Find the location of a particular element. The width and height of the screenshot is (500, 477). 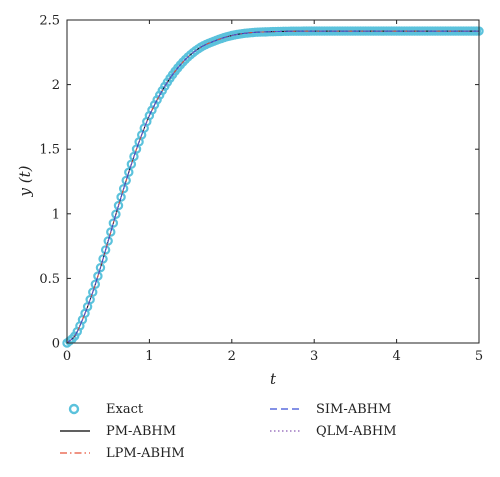

y-axis-label: y (t) is located at coordinates (25, 181).